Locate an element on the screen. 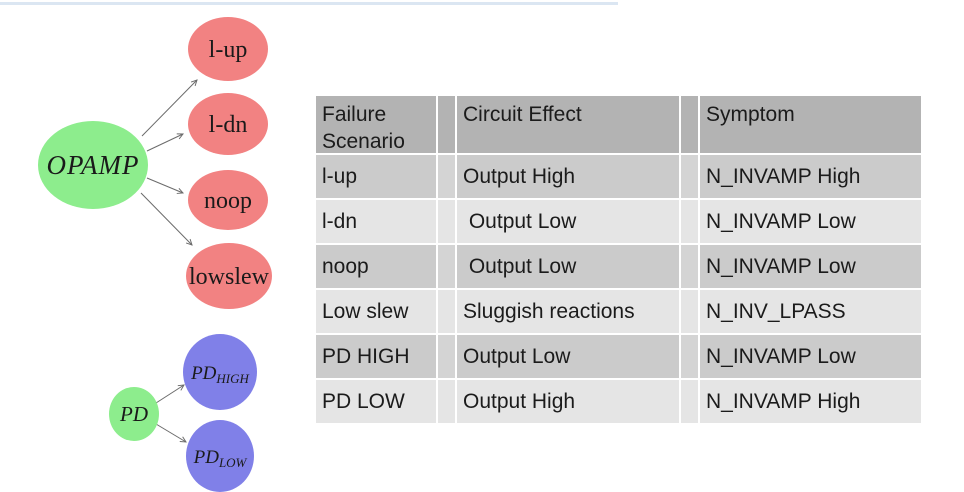 The width and height of the screenshot is (964, 492). pd-low-node-label: PDLOW is located at coordinates (220, 458).